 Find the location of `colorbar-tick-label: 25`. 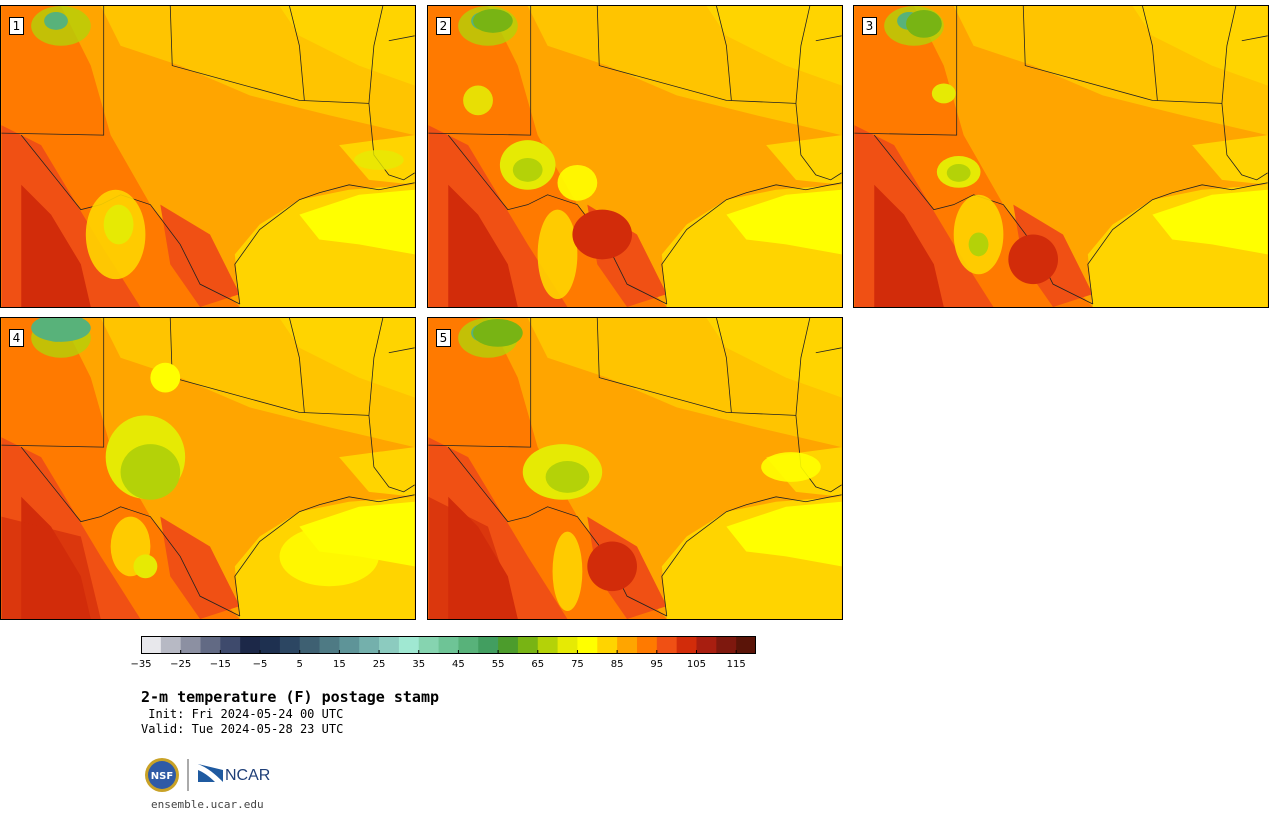

colorbar-tick-label: 25 is located at coordinates (379, 664).